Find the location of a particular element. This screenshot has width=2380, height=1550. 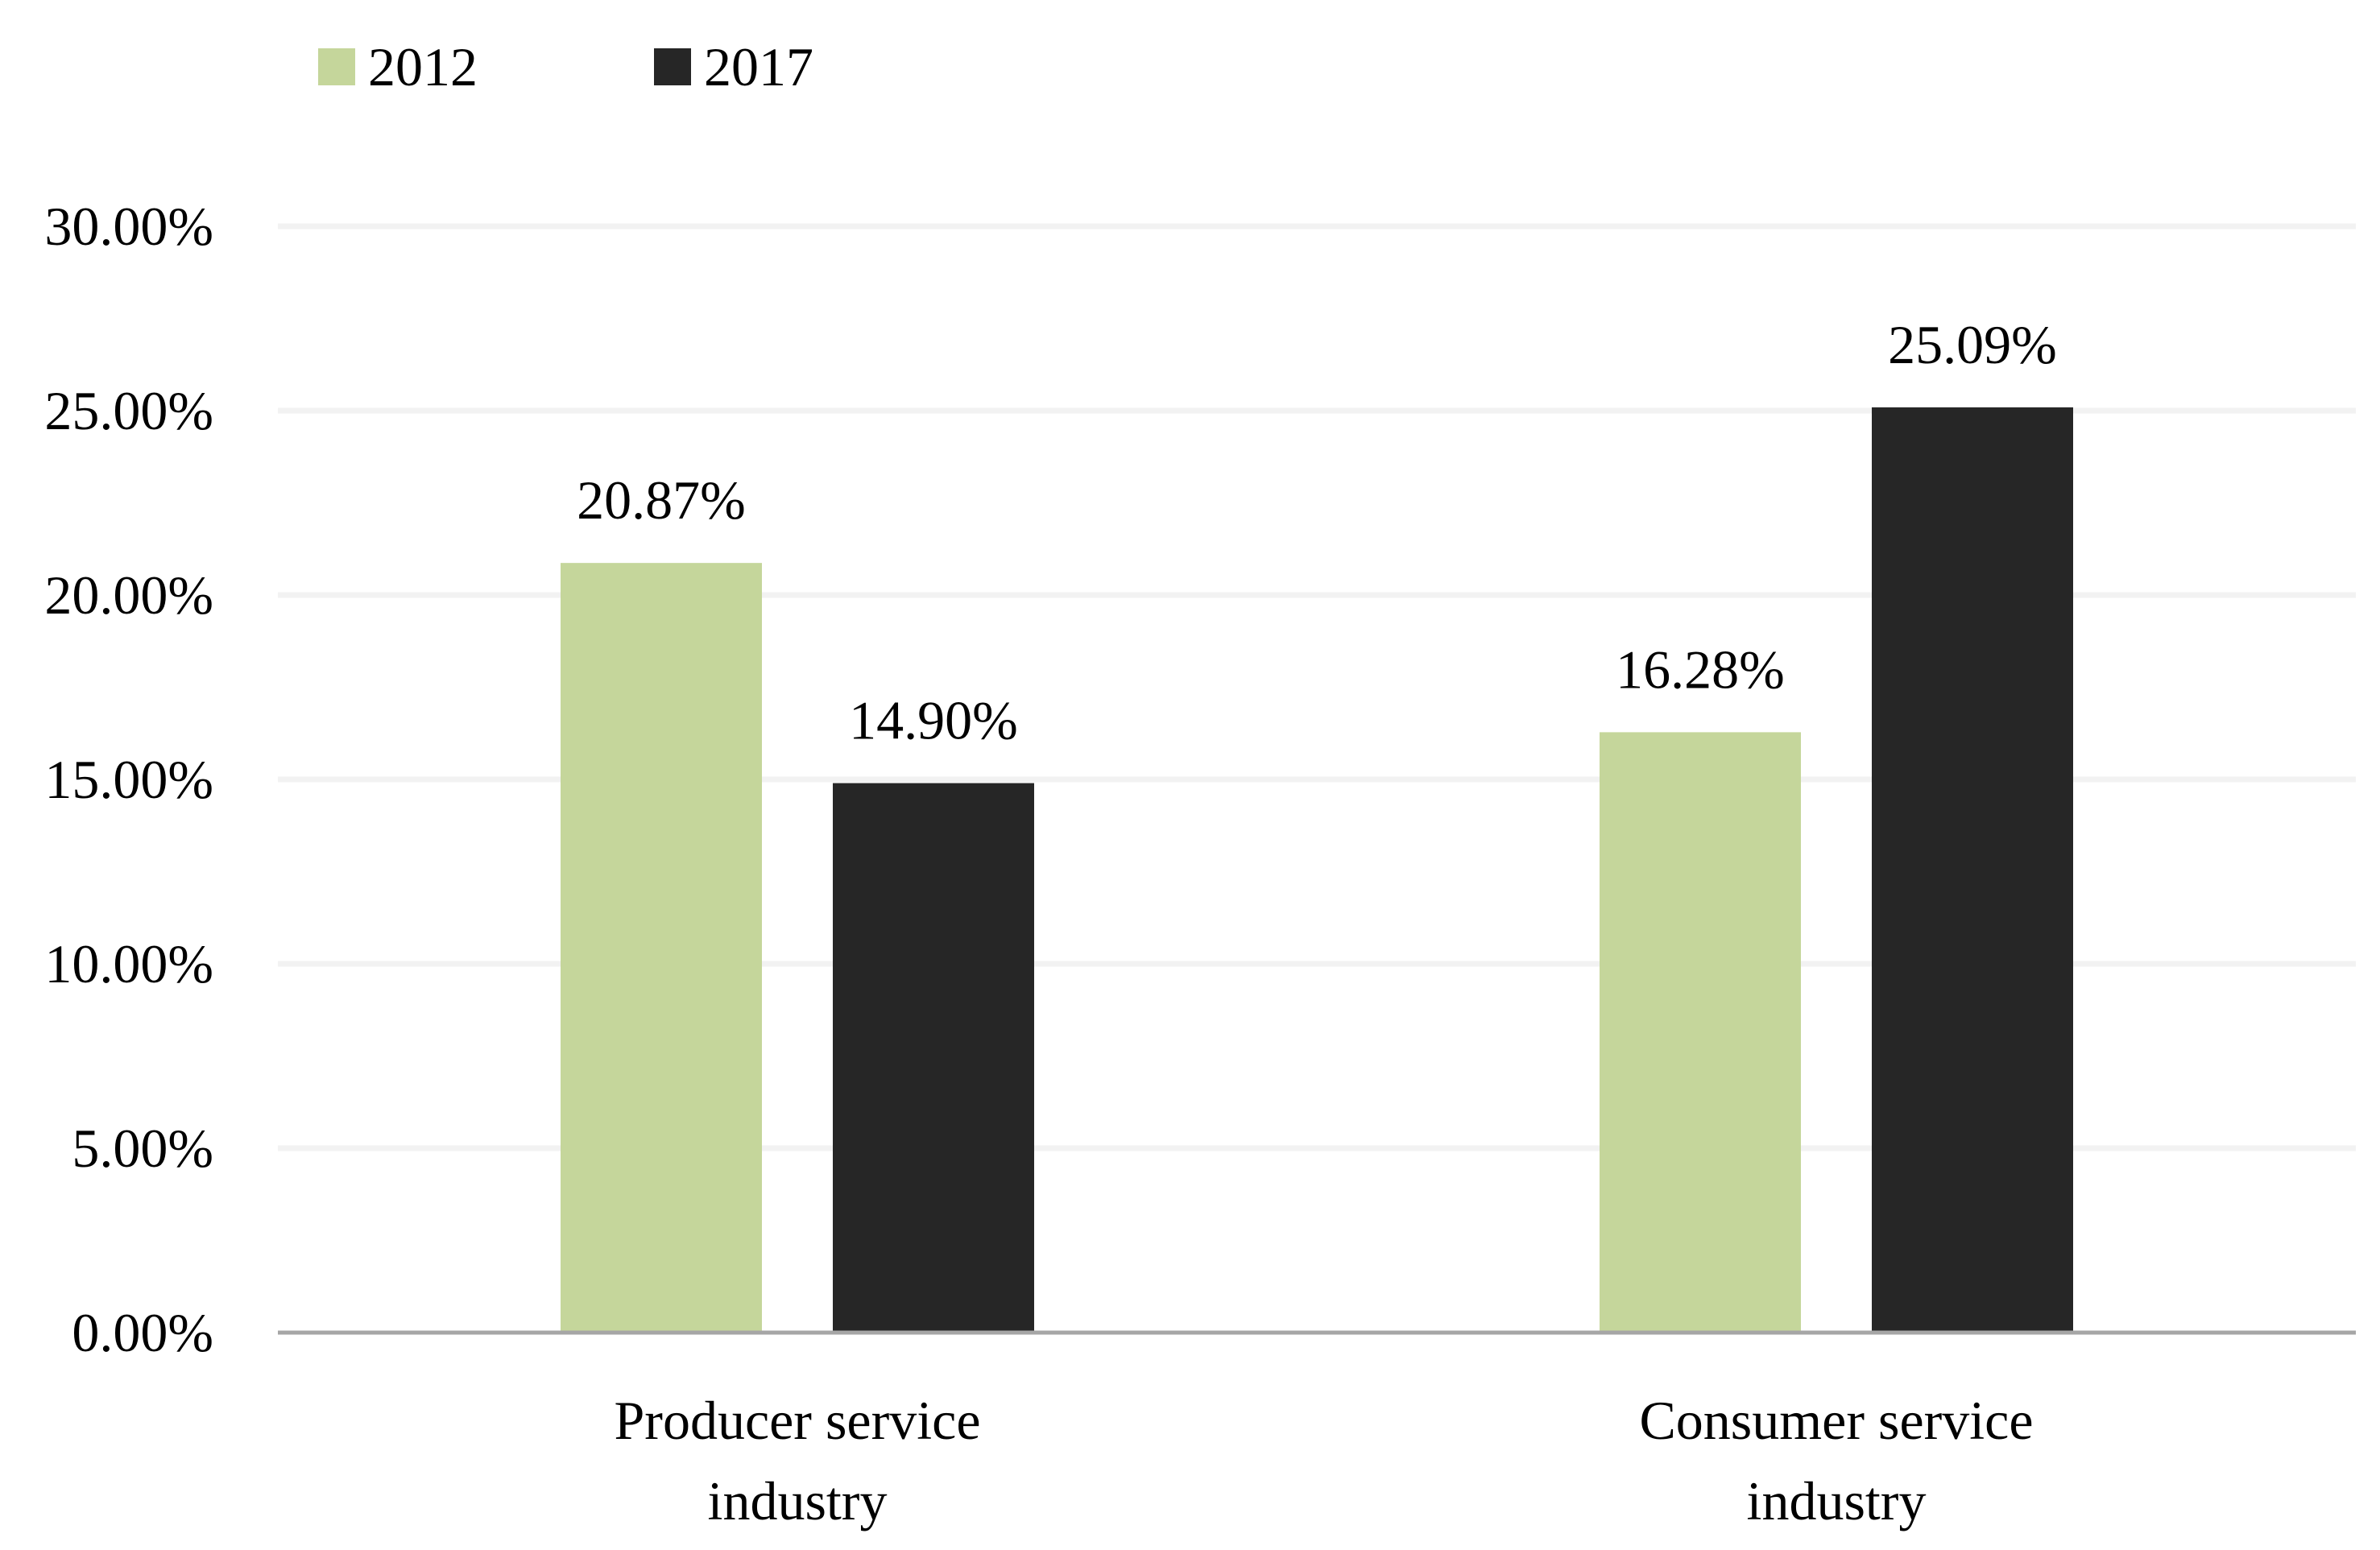

y-axis-tick-labels: 0.00% 5.00% 10.00% 15.00% 20.00% 25.00% 30.00% is located at coordinates (128, 780).